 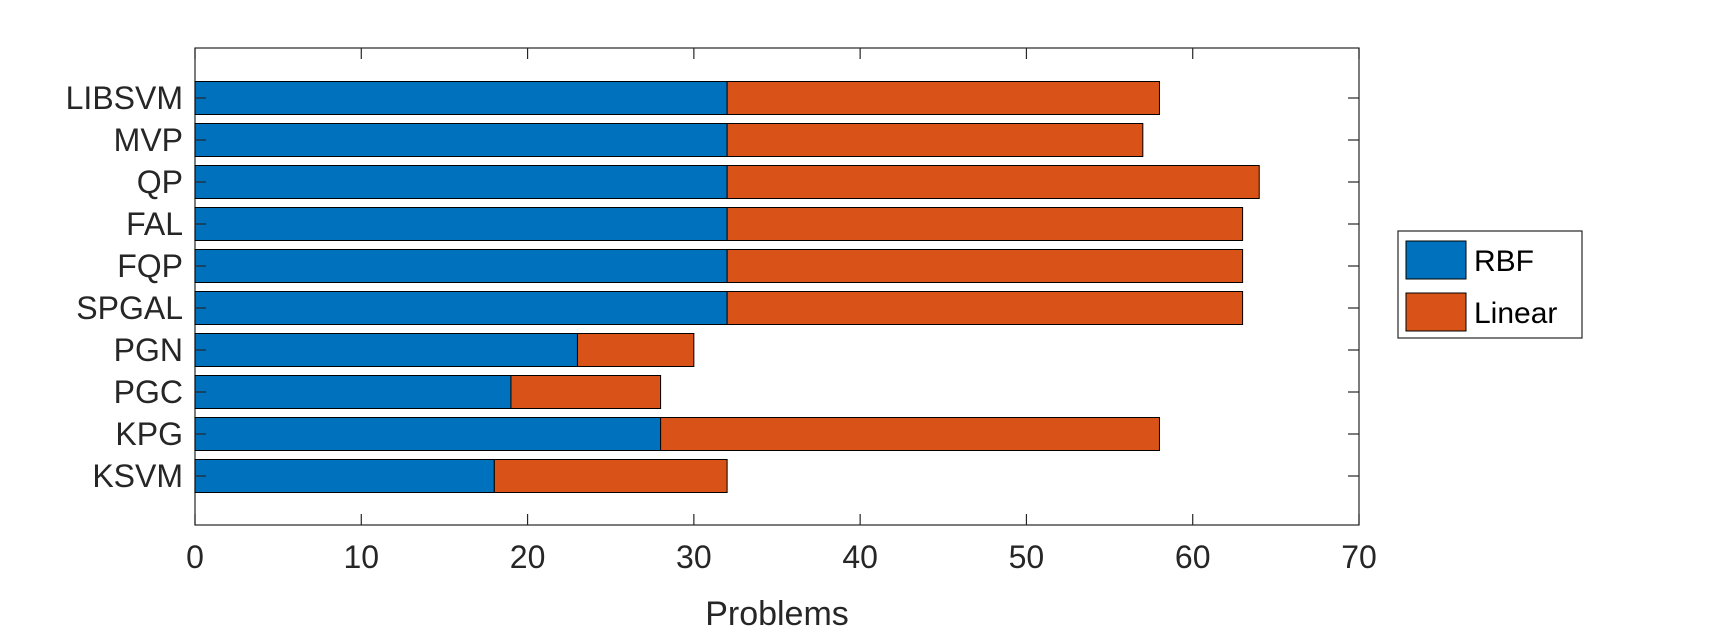 I want to click on y-tick-label-pgc: PGC, so click(x=148, y=392).